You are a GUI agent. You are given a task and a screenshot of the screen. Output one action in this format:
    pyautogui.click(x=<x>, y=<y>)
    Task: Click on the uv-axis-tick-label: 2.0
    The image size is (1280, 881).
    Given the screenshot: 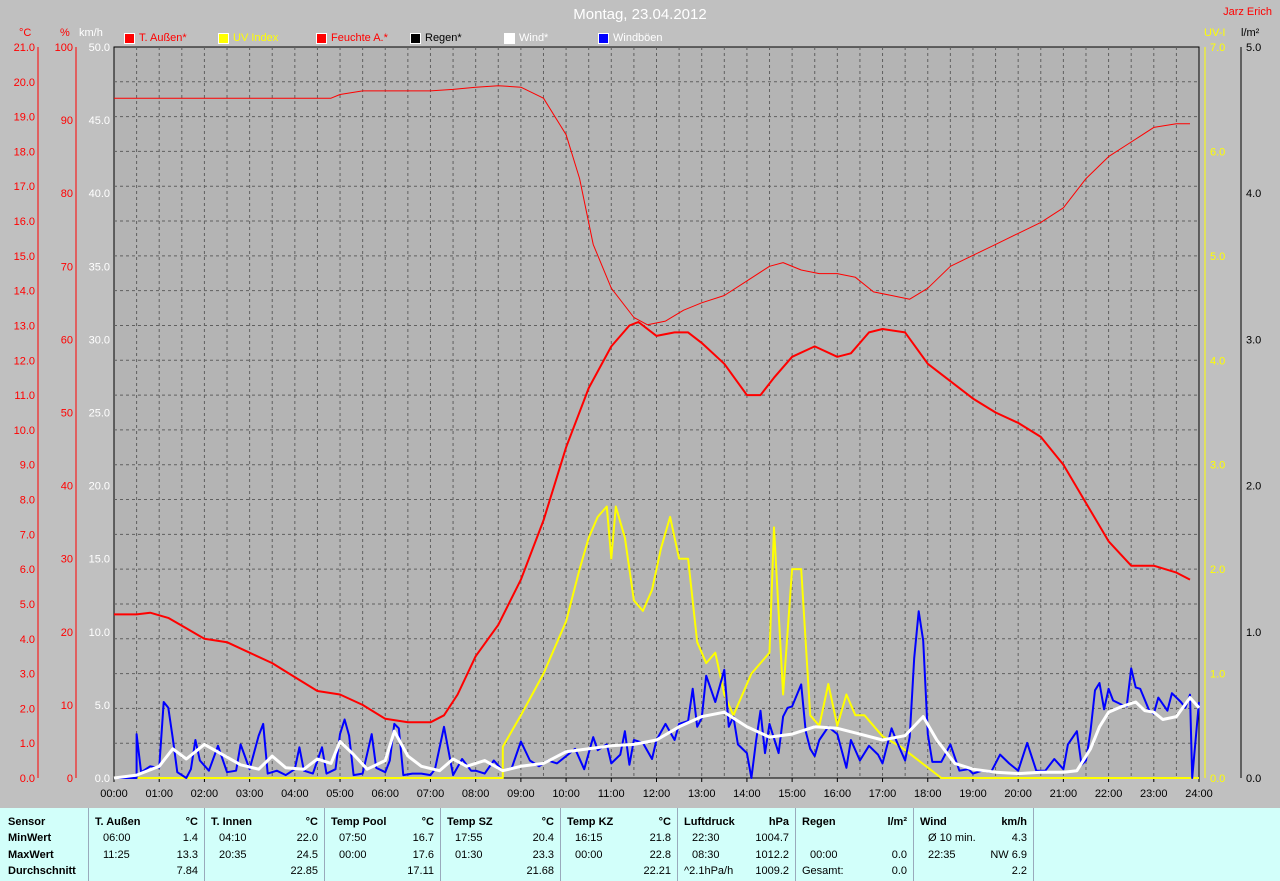 What is the action you would take?
    pyautogui.click(x=1217, y=570)
    